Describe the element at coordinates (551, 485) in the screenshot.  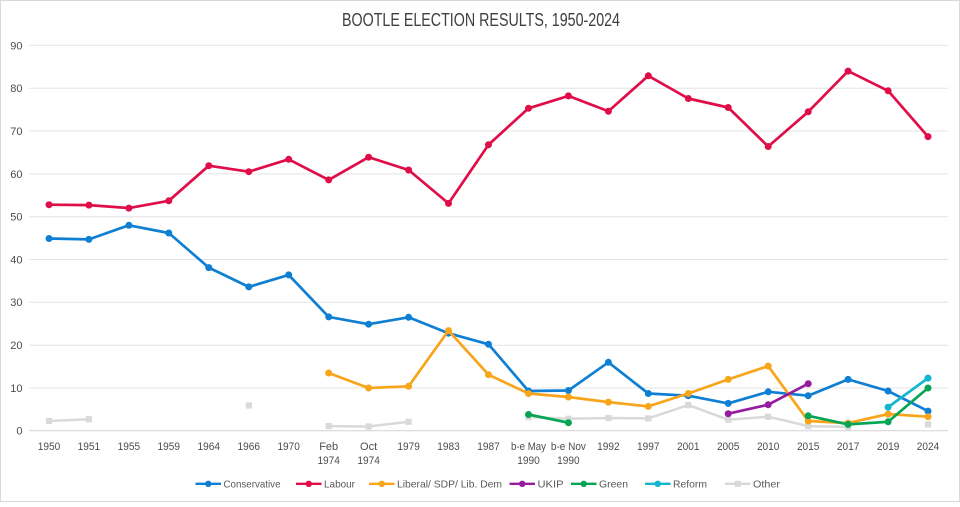
I see `svg-text: UKIP` at that location.